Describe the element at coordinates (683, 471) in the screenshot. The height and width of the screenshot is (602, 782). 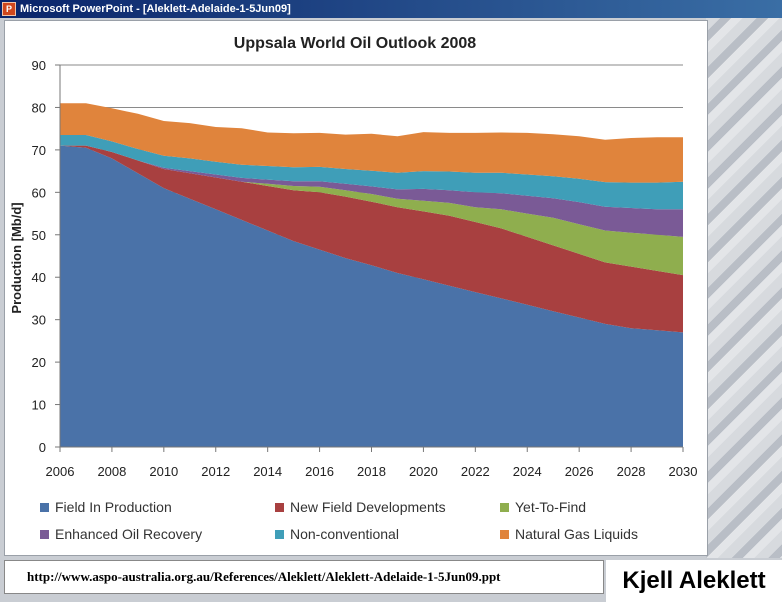
I see `x-tick-label: 2030` at that location.